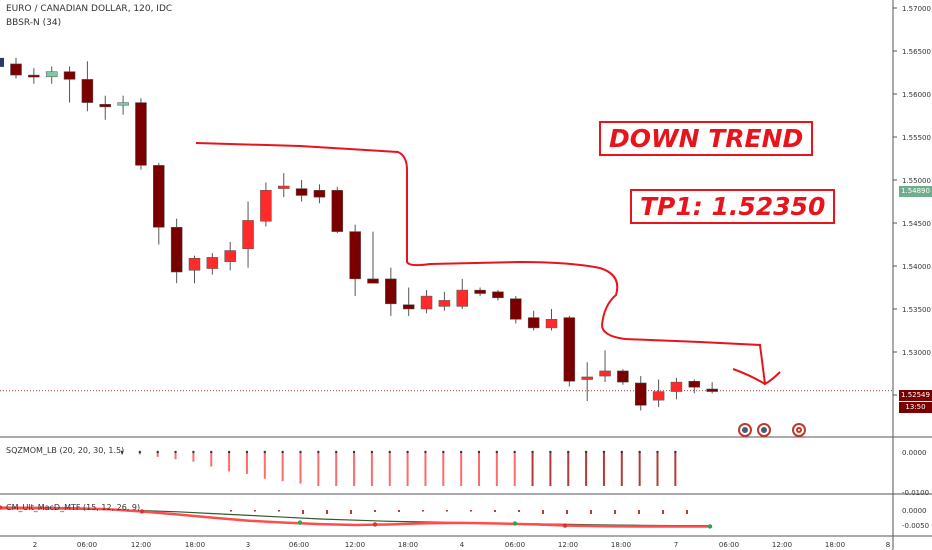 The width and height of the screenshot is (932, 550). What do you see at coordinates (35, 545) in the screenshot?
I see `time-tick-label: 2` at bounding box center [35, 545].